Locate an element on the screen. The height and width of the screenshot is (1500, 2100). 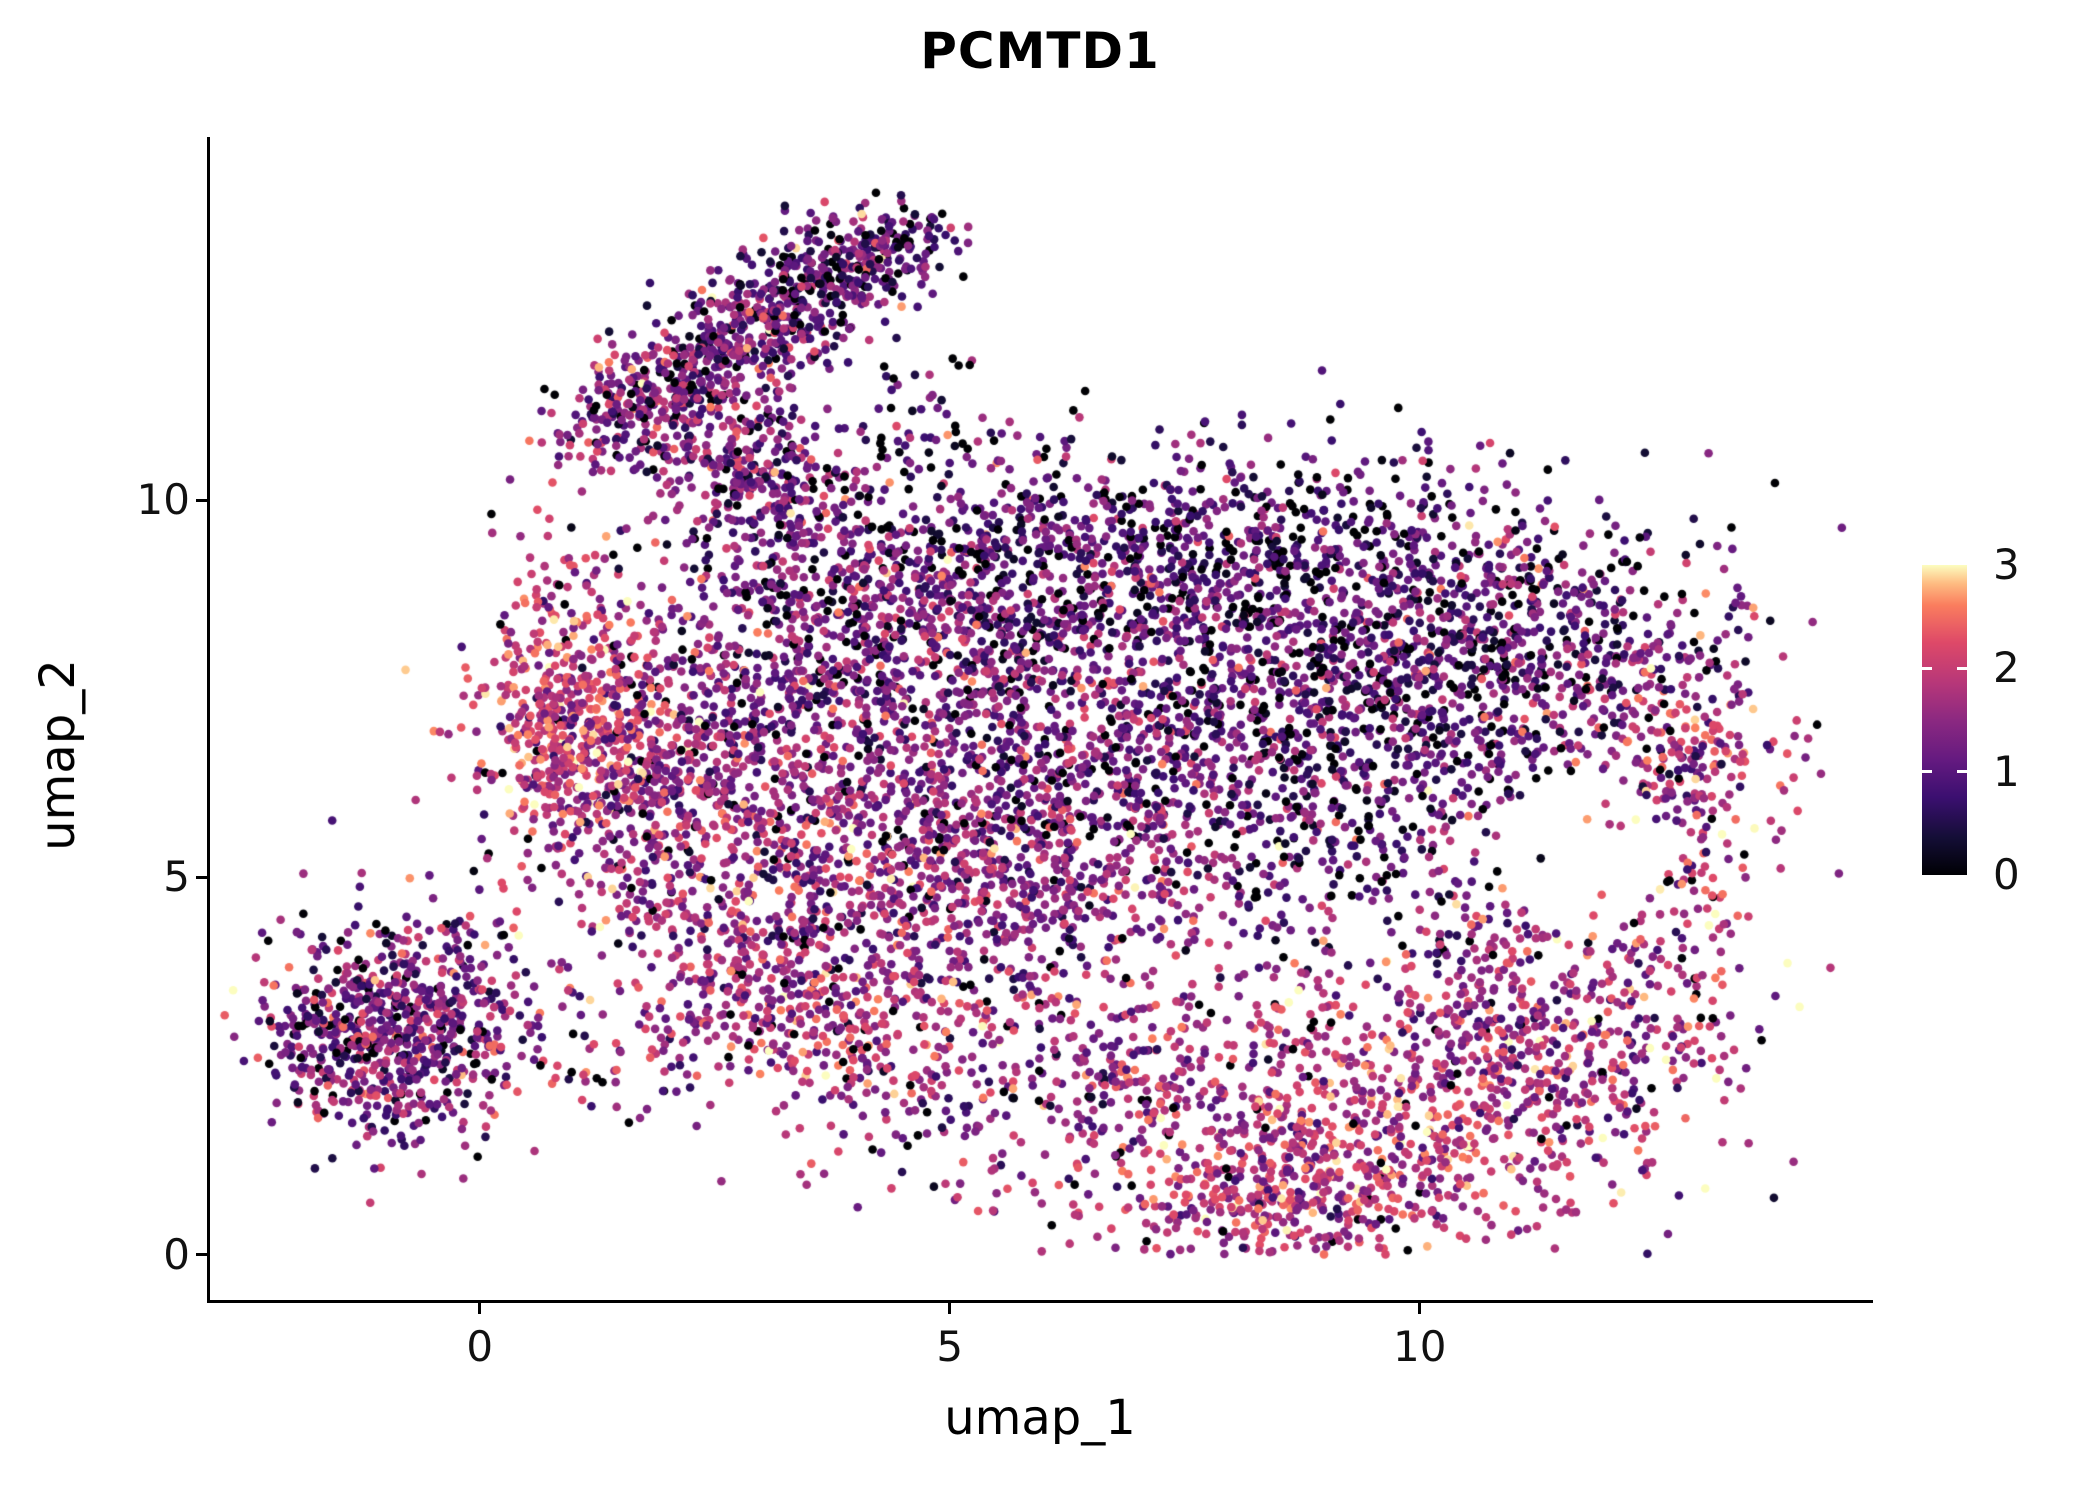
colorbar-tick-label: 2 is located at coordinates (2006, 668).